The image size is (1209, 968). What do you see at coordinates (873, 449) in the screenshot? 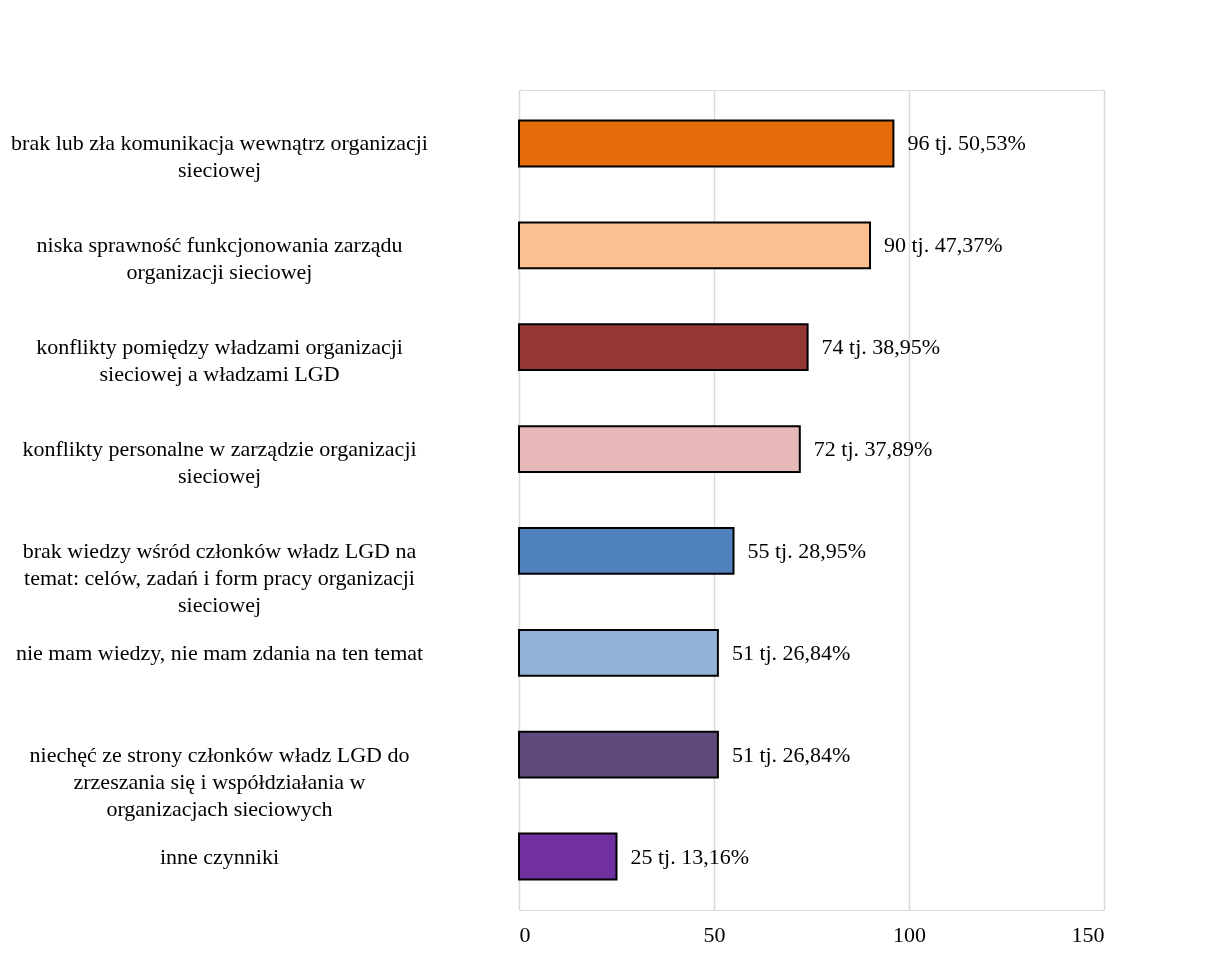
I see `data-label: 72 tj. 37,89%` at bounding box center [873, 449].